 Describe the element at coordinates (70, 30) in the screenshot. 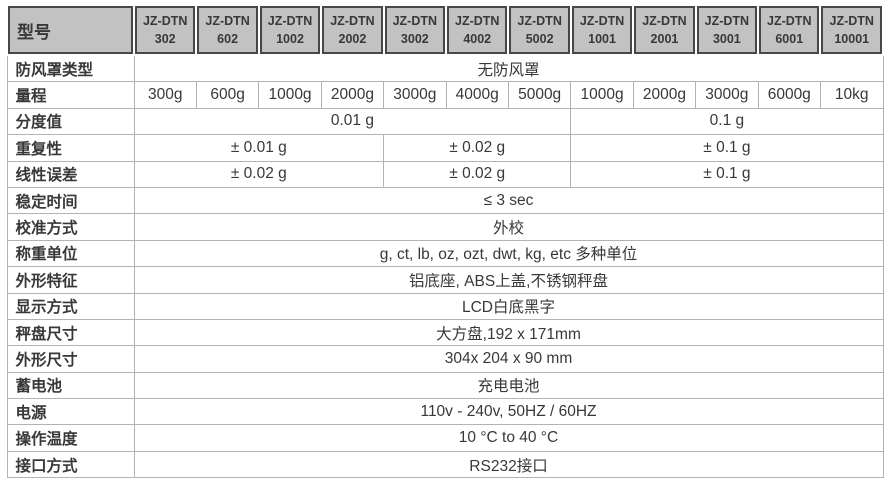

I see `model-column-title: 型号` at that location.